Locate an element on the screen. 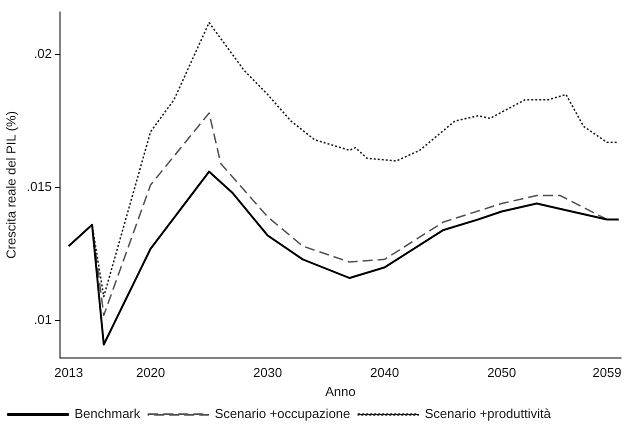 The image size is (635, 431). x-tick-label: 2059 is located at coordinates (607, 372).